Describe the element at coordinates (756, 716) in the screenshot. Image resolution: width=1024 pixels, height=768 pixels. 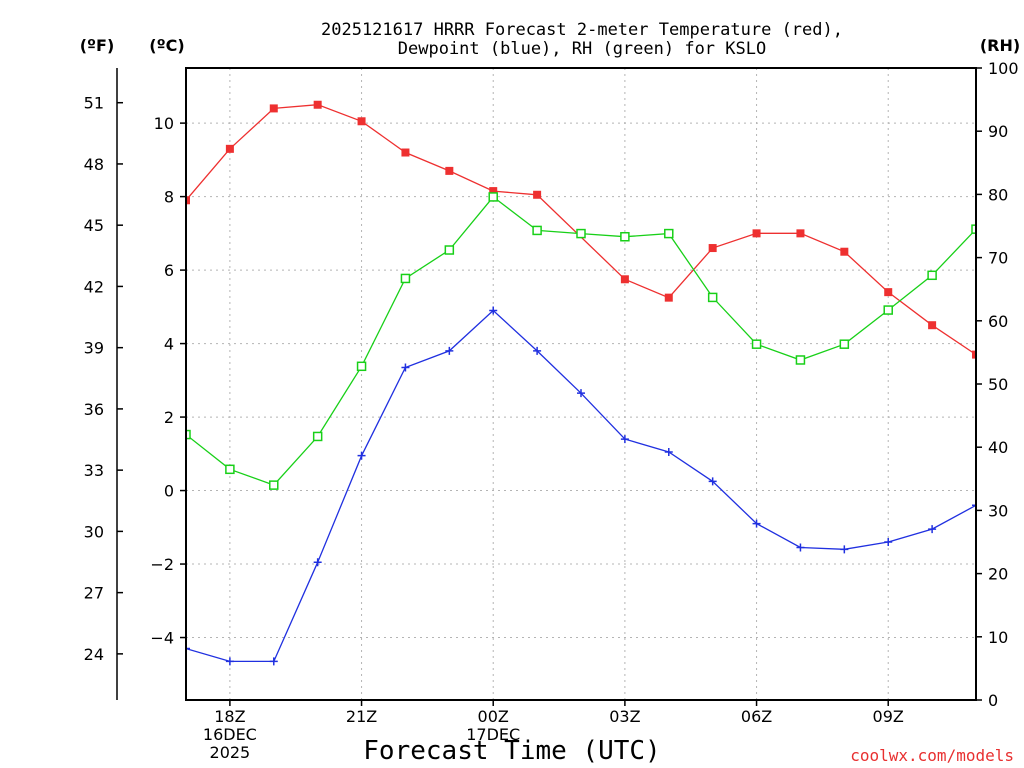
I see `x-tick-label: 06Z` at that location.